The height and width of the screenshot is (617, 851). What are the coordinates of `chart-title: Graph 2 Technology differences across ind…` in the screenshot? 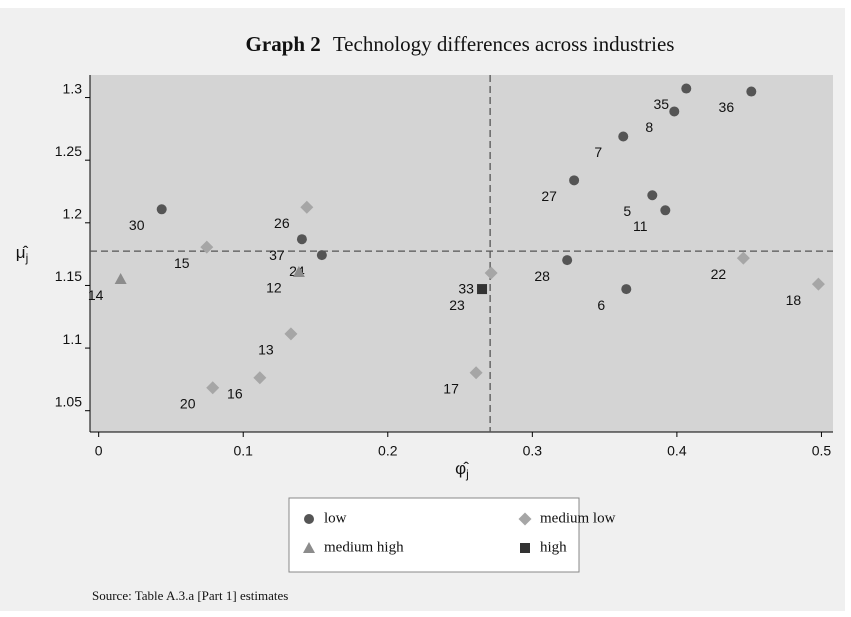 It's located at (460, 44).